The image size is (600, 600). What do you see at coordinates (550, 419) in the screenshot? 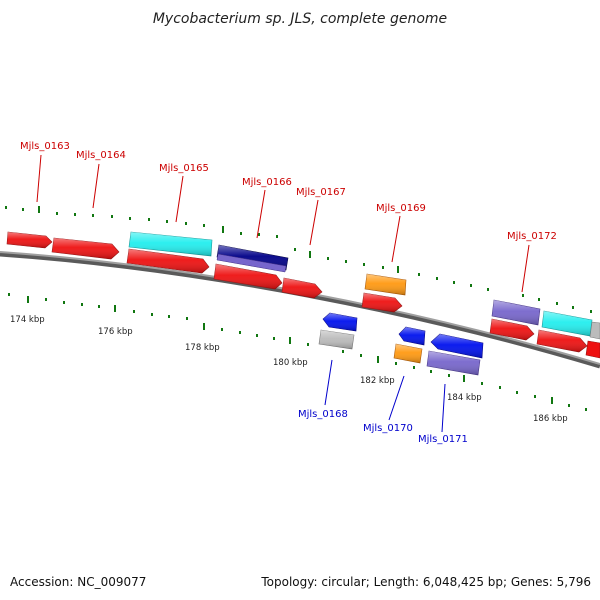
I see `scale-label-186: 186 kbp` at bounding box center [550, 419].